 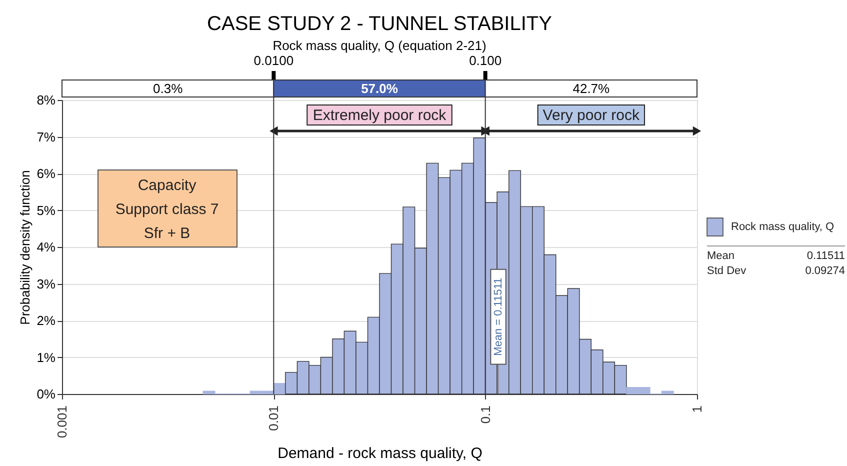 I want to click on x-tick-label: 0.01, so click(x=274, y=418).